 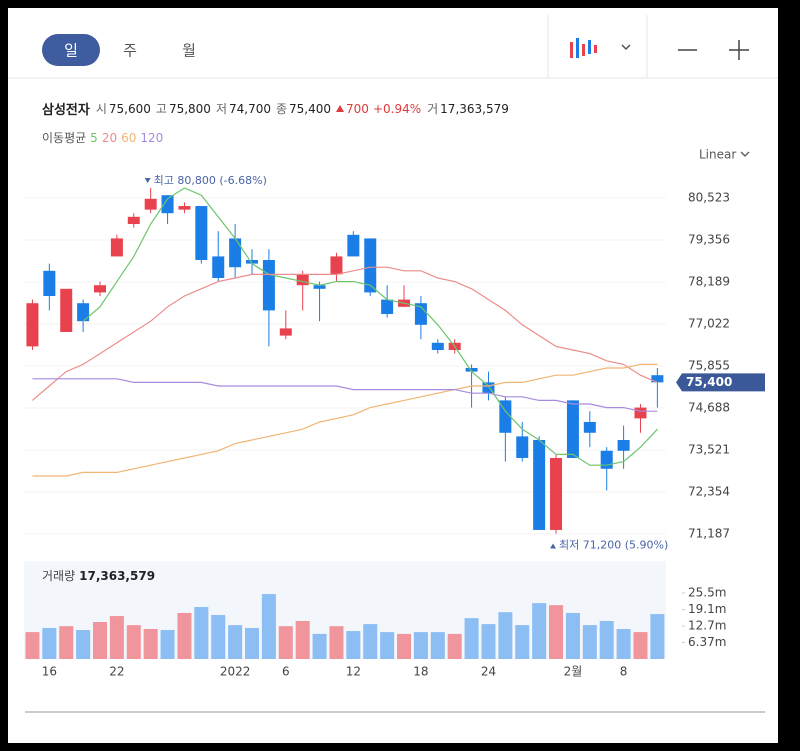 I want to click on change-arrow, so click(x=340, y=108).